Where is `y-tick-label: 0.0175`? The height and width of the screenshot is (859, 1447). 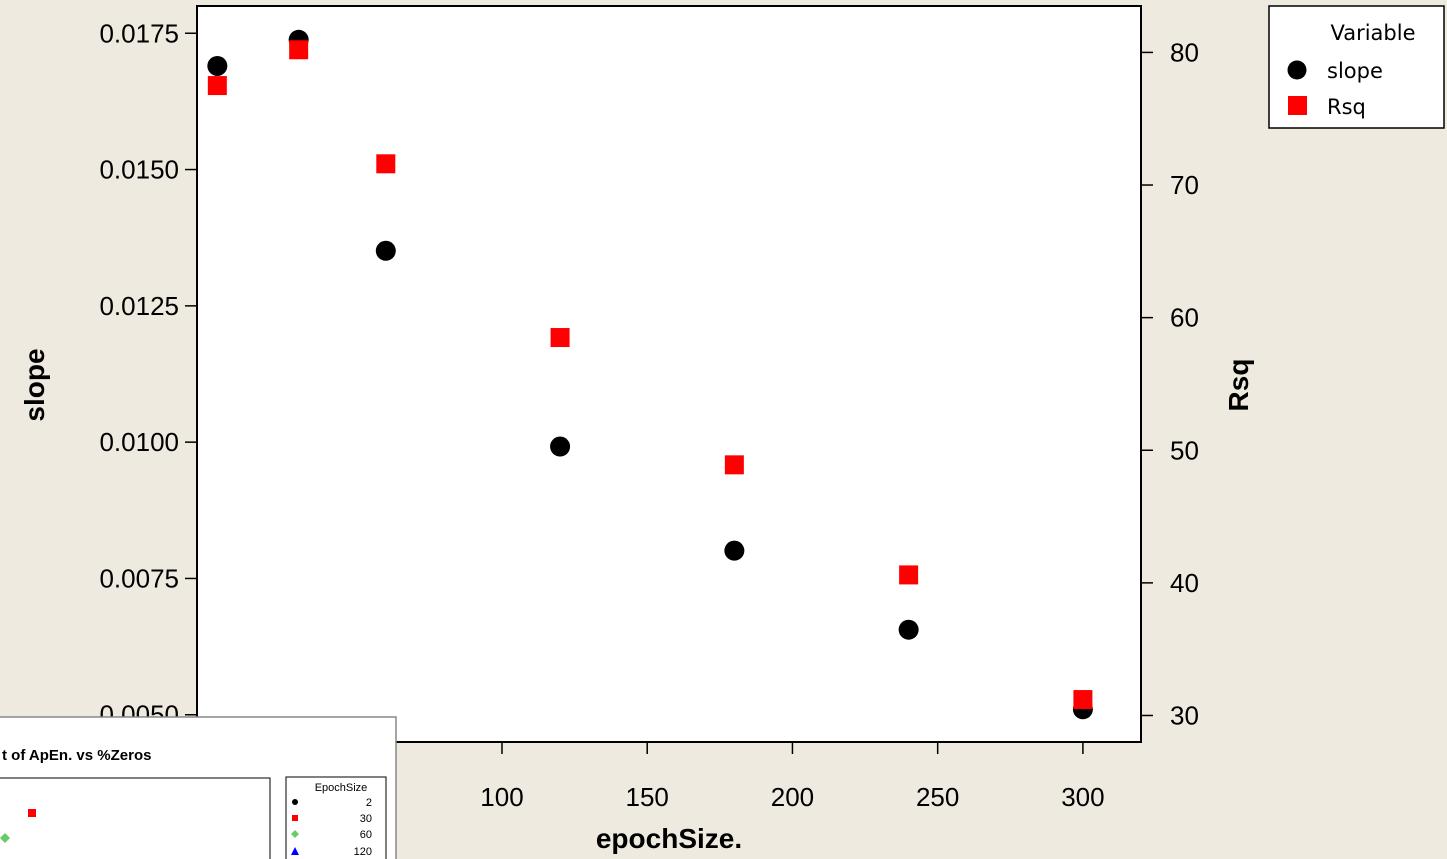
y-tick-label: 0.0175 is located at coordinates (139, 33).